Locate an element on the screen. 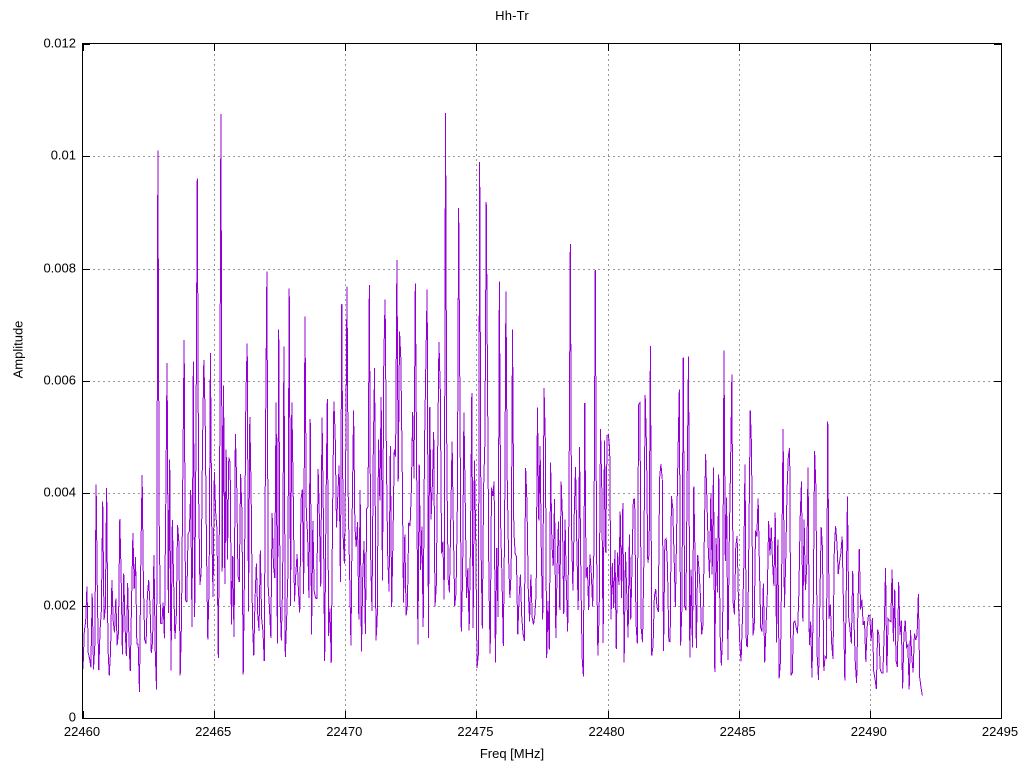 The image size is (1024, 768). y-tick-label: 0.01 is located at coordinates (63, 155).